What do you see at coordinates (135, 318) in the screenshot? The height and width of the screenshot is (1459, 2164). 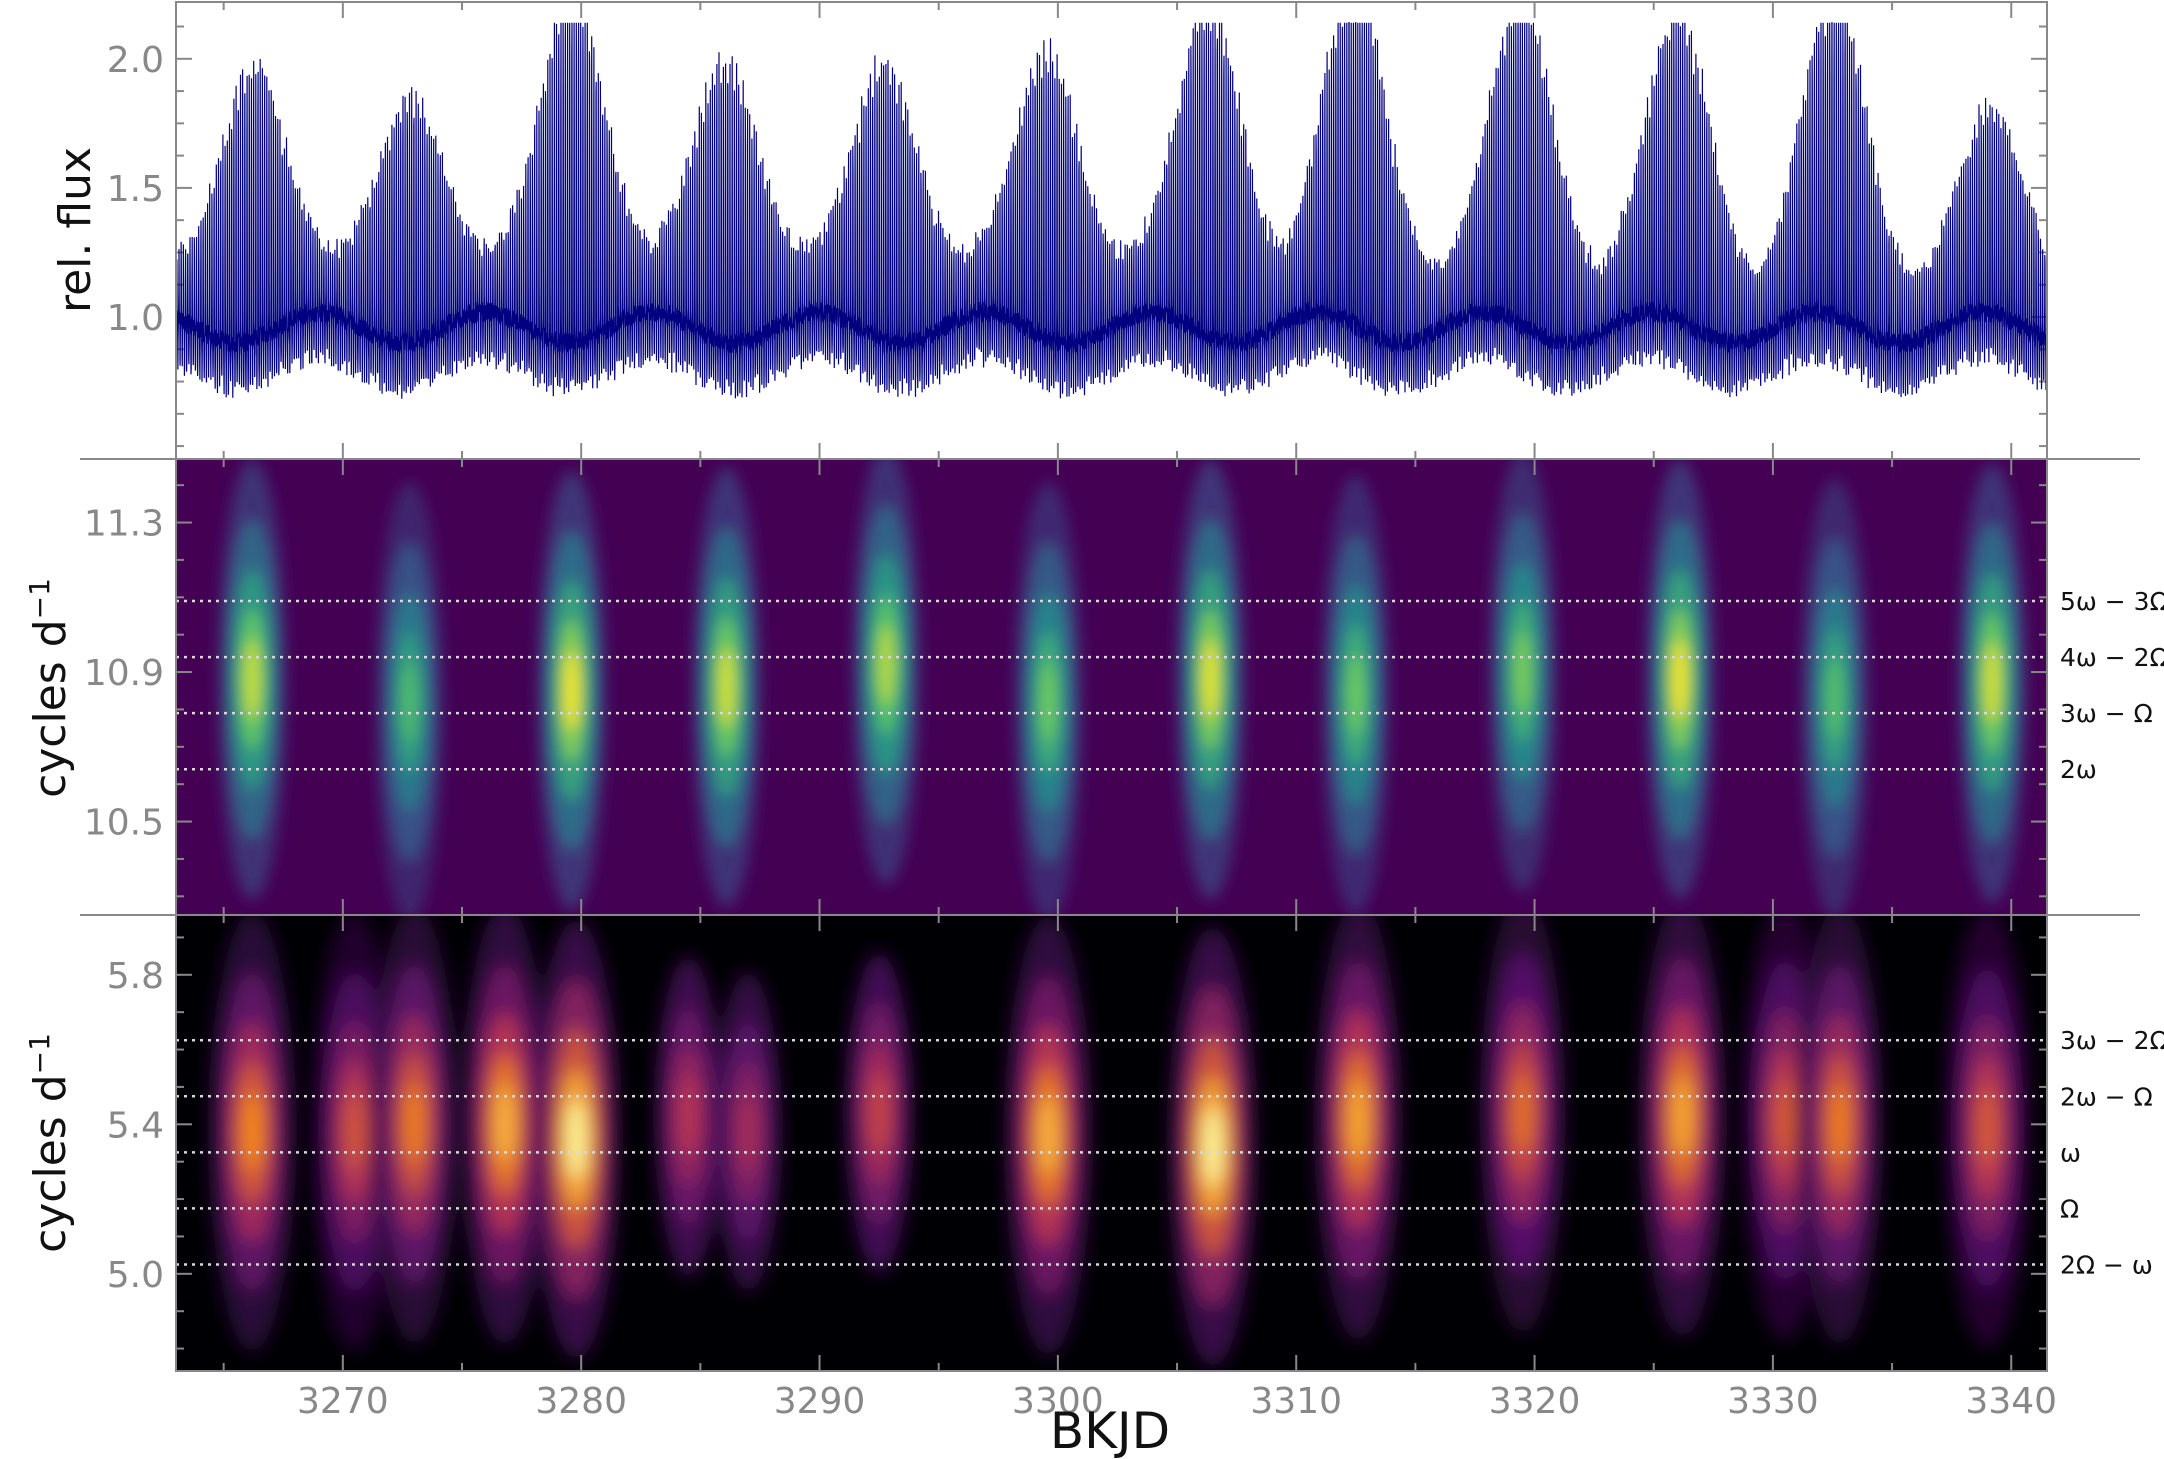 I see `y-tick-label: 1.0` at bounding box center [135, 318].